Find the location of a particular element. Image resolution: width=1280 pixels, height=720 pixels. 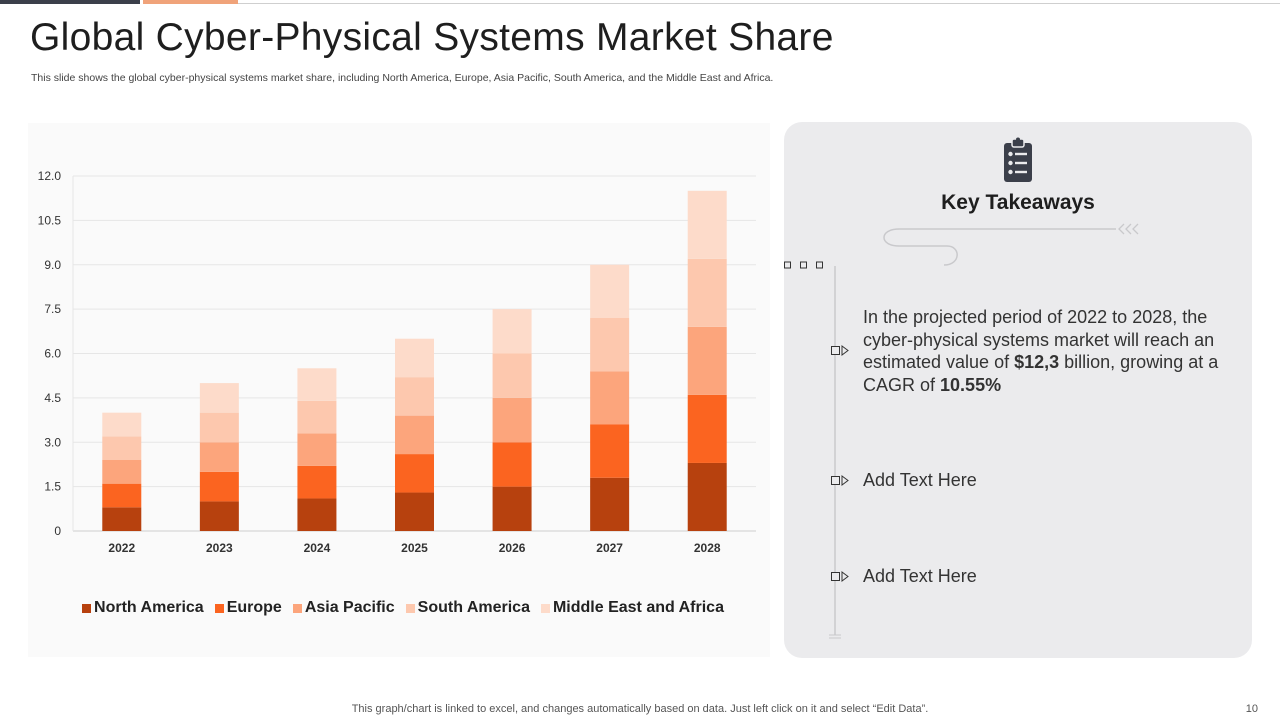

top-accent-bar-dark is located at coordinates (70, 2).